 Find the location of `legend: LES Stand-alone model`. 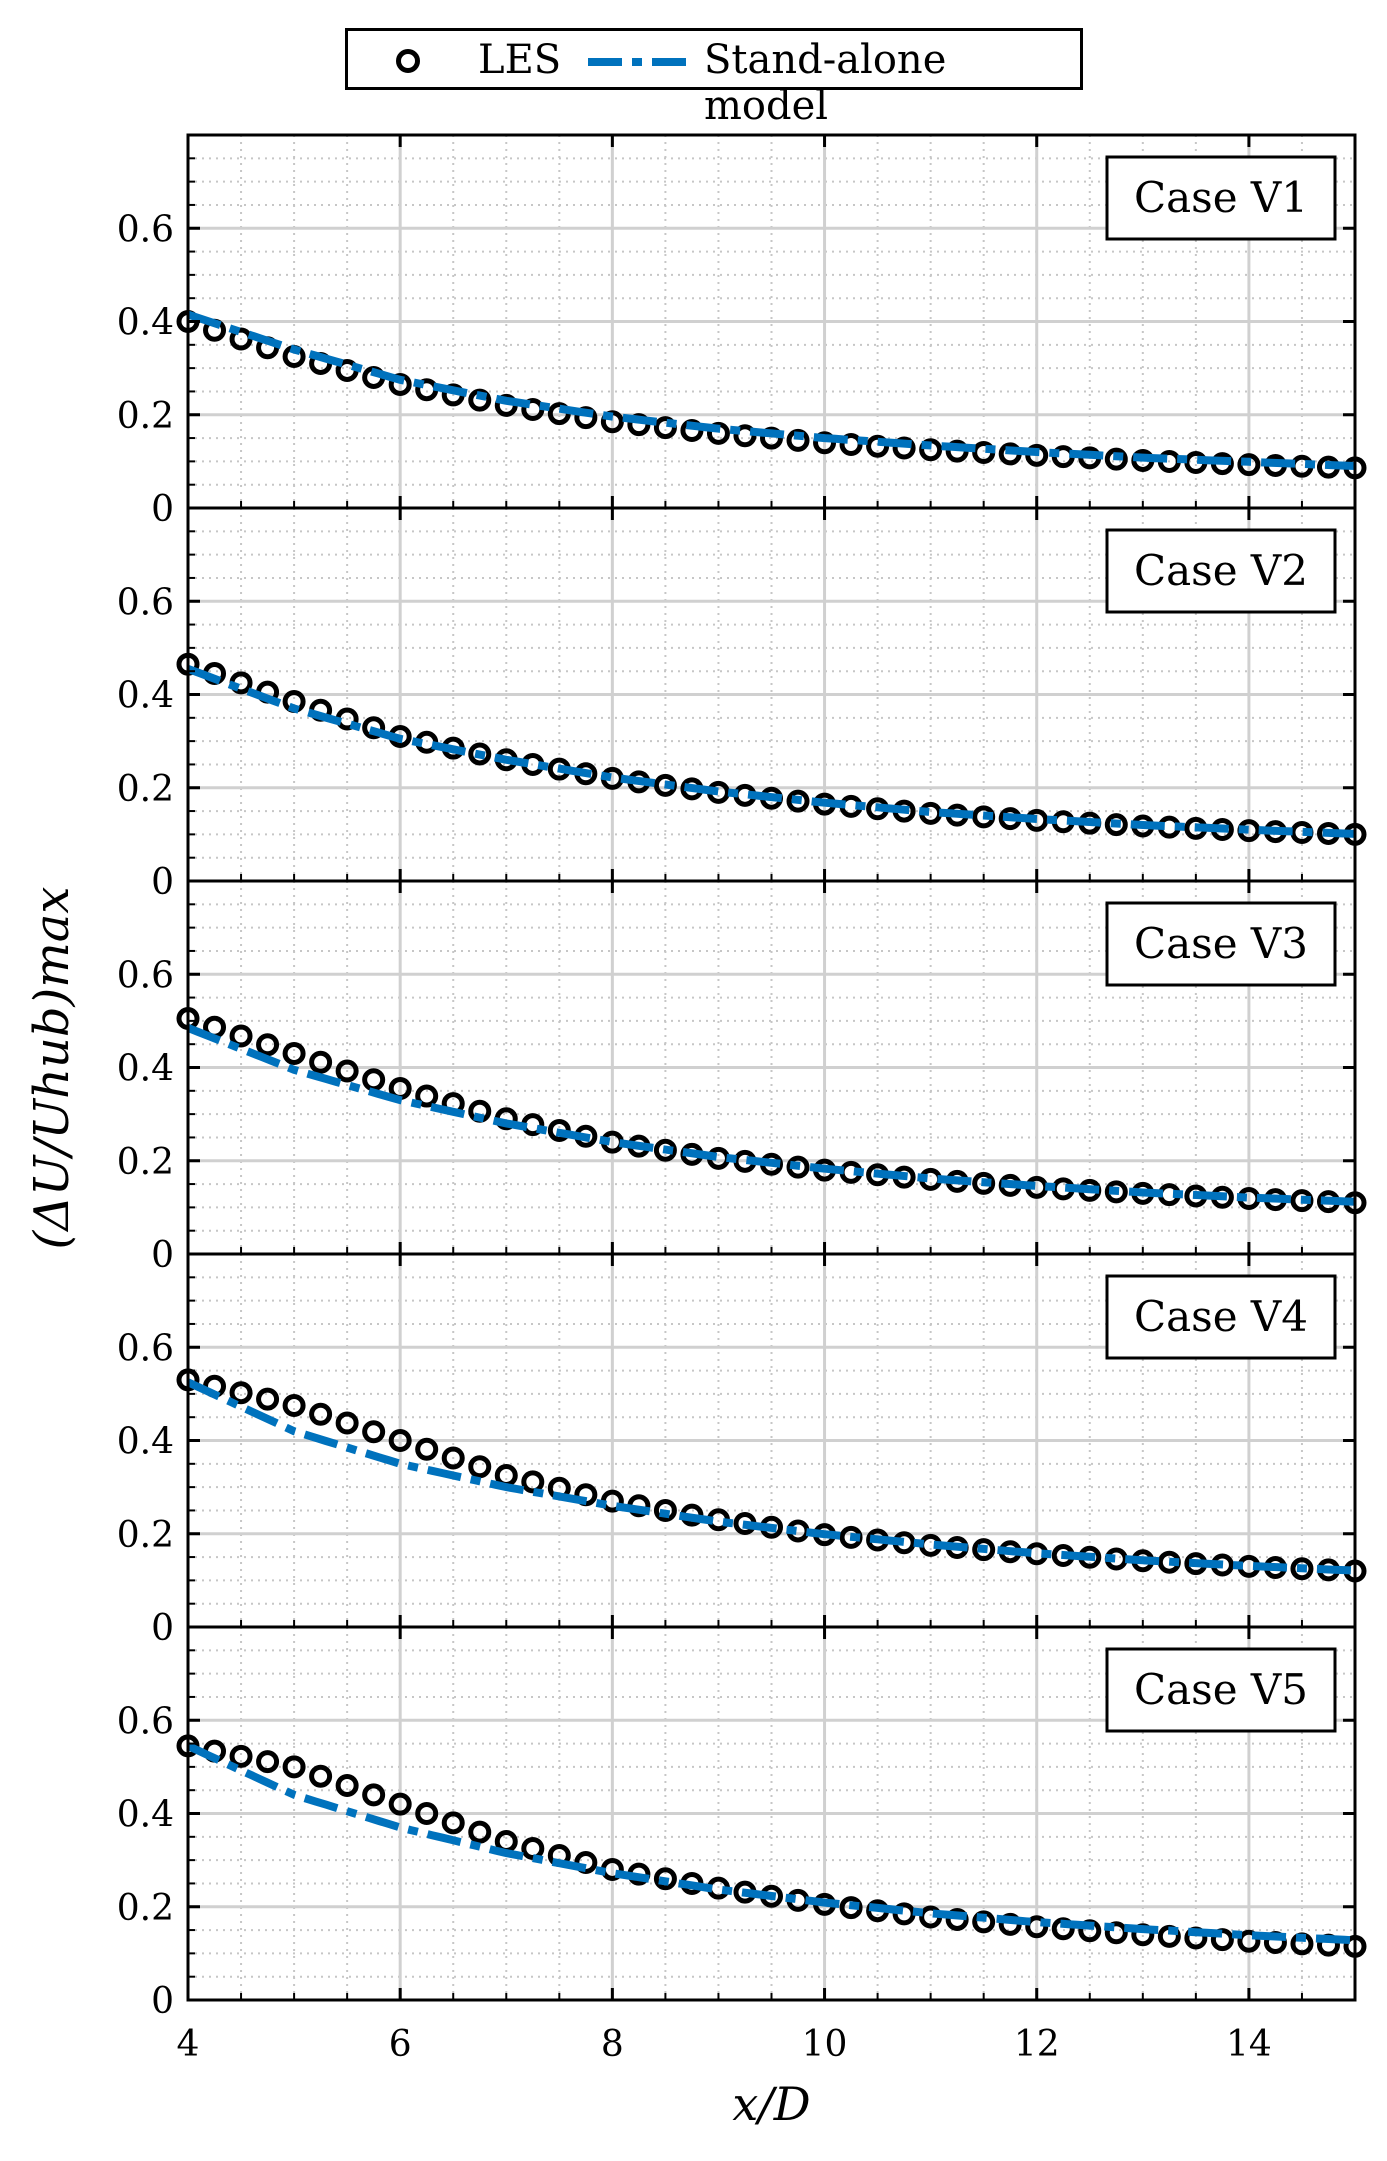

legend: LES Stand-alone model is located at coordinates (714, 78).